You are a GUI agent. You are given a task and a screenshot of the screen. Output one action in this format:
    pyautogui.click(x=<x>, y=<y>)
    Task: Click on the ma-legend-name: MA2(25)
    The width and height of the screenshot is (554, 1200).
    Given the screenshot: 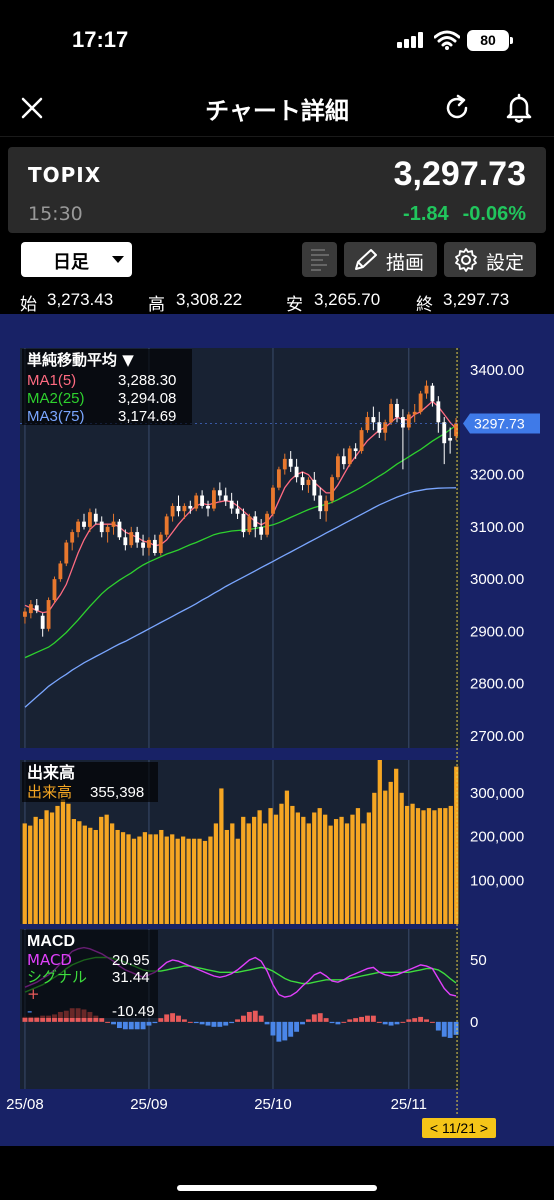 What is the action you would take?
    pyautogui.click(x=56, y=398)
    